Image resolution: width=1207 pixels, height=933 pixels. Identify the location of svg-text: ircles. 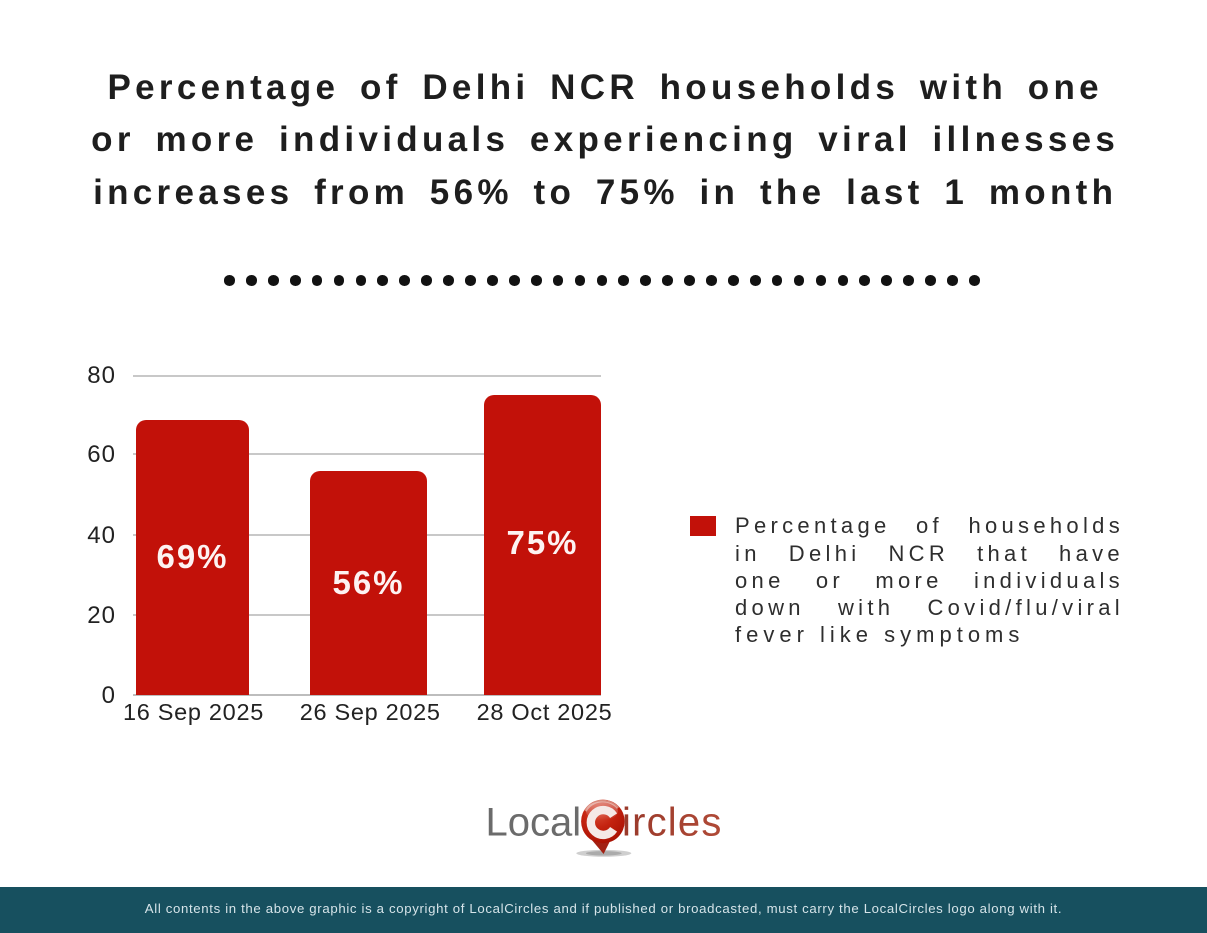
(672, 823).